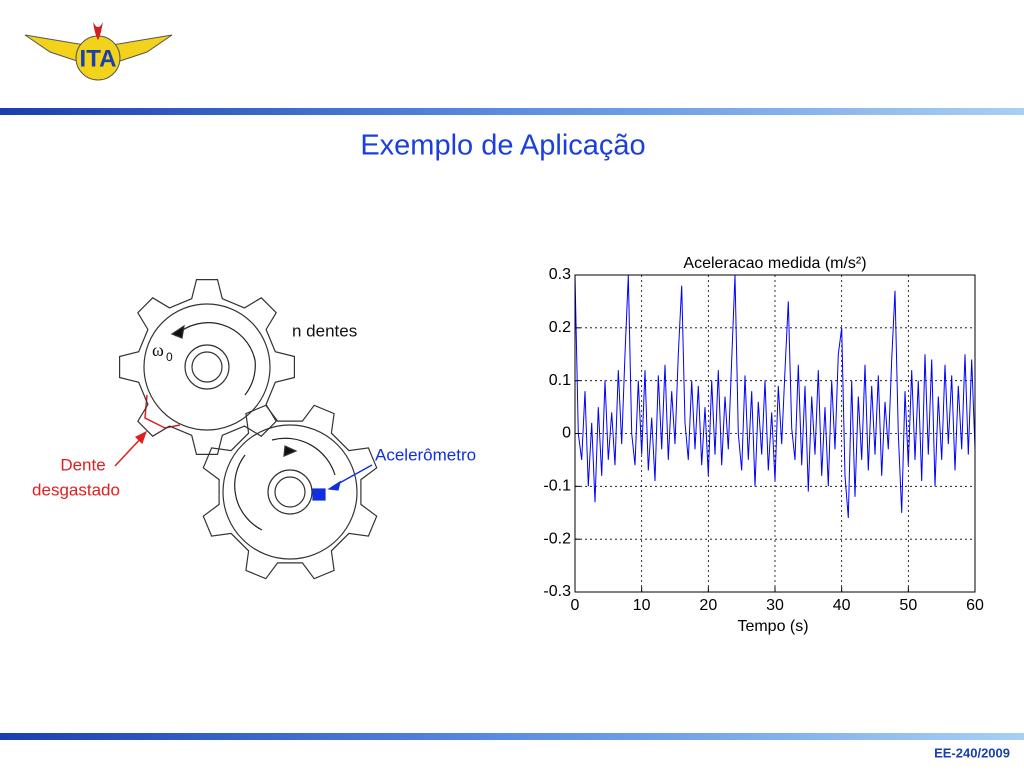 The width and height of the screenshot is (1024, 773). What do you see at coordinates (319, 494) in the screenshot?
I see `accelerometer` at bounding box center [319, 494].